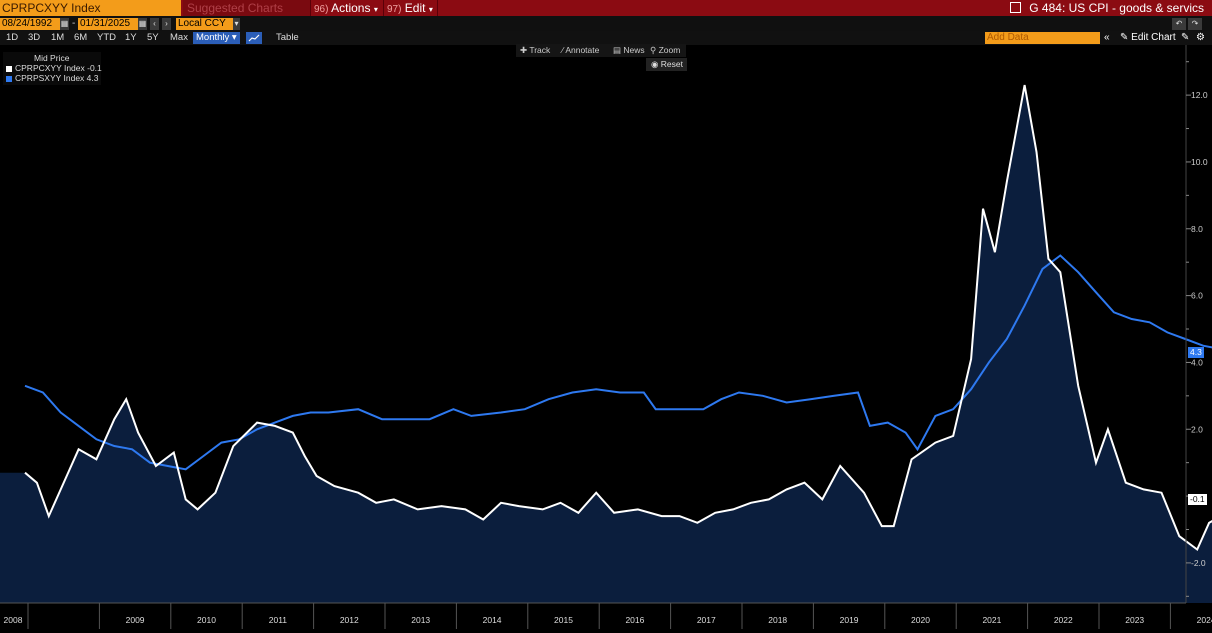  I want to click on security-title: G 484: US CPI - goods & servics, so click(1116, 8).